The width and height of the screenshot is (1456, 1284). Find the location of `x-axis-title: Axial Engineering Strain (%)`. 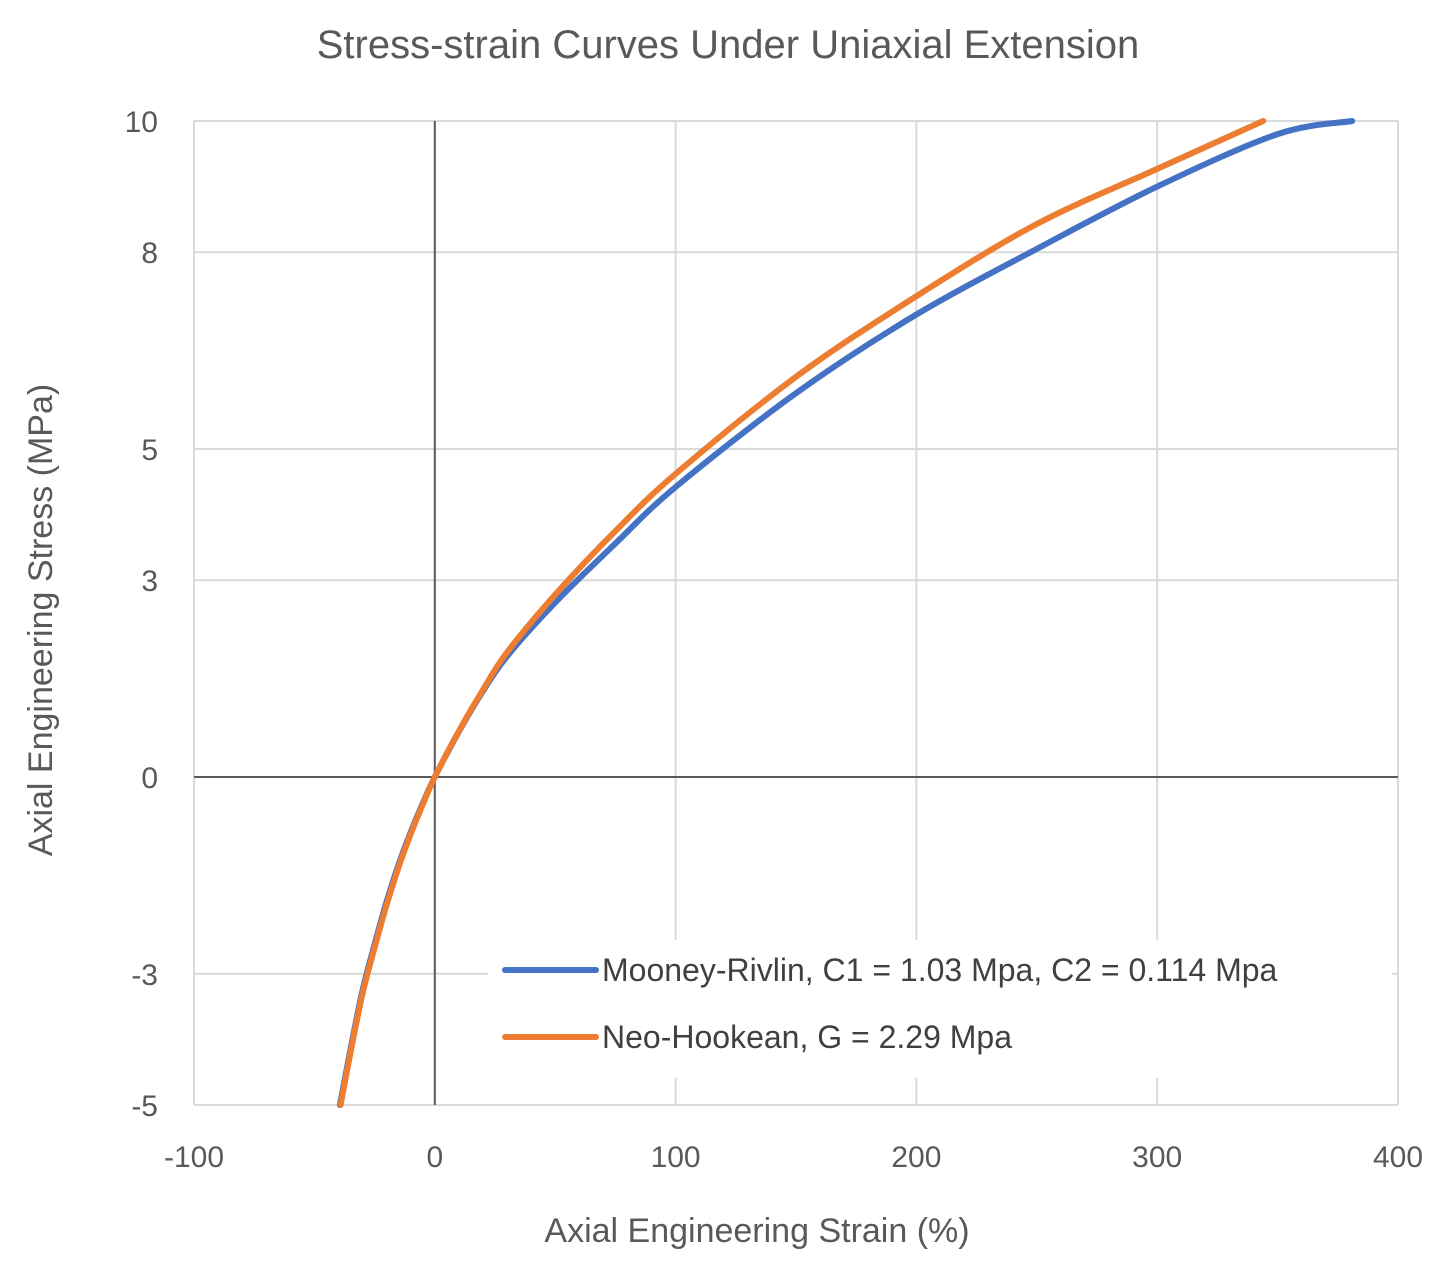

x-axis-title: Axial Engineering Strain (%) is located at coordinates (756, 1231).